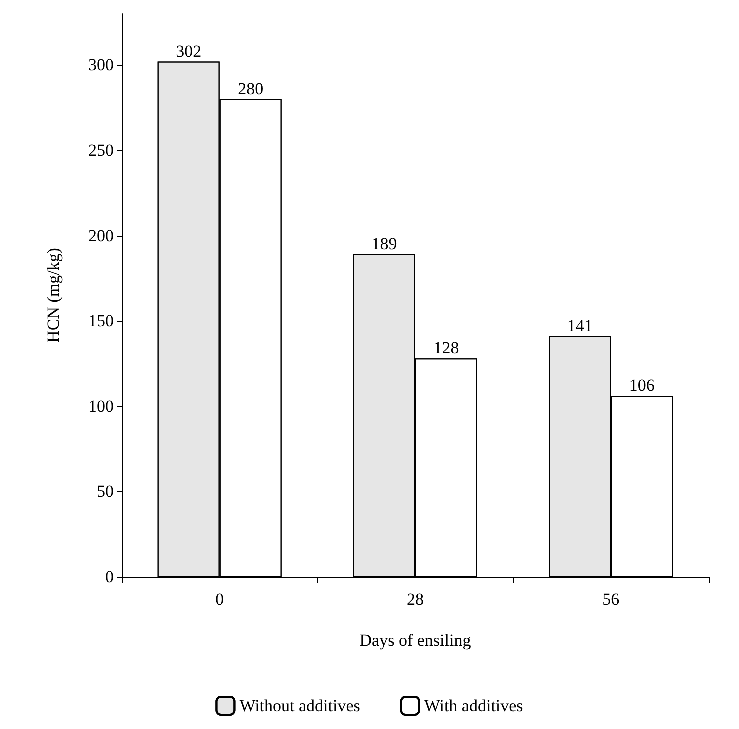 The height and width of the screenshot is (729, 739). Describe the element at coordinates (101, 236) in the screenshot. I see `y-tick-label: 200` at that location.